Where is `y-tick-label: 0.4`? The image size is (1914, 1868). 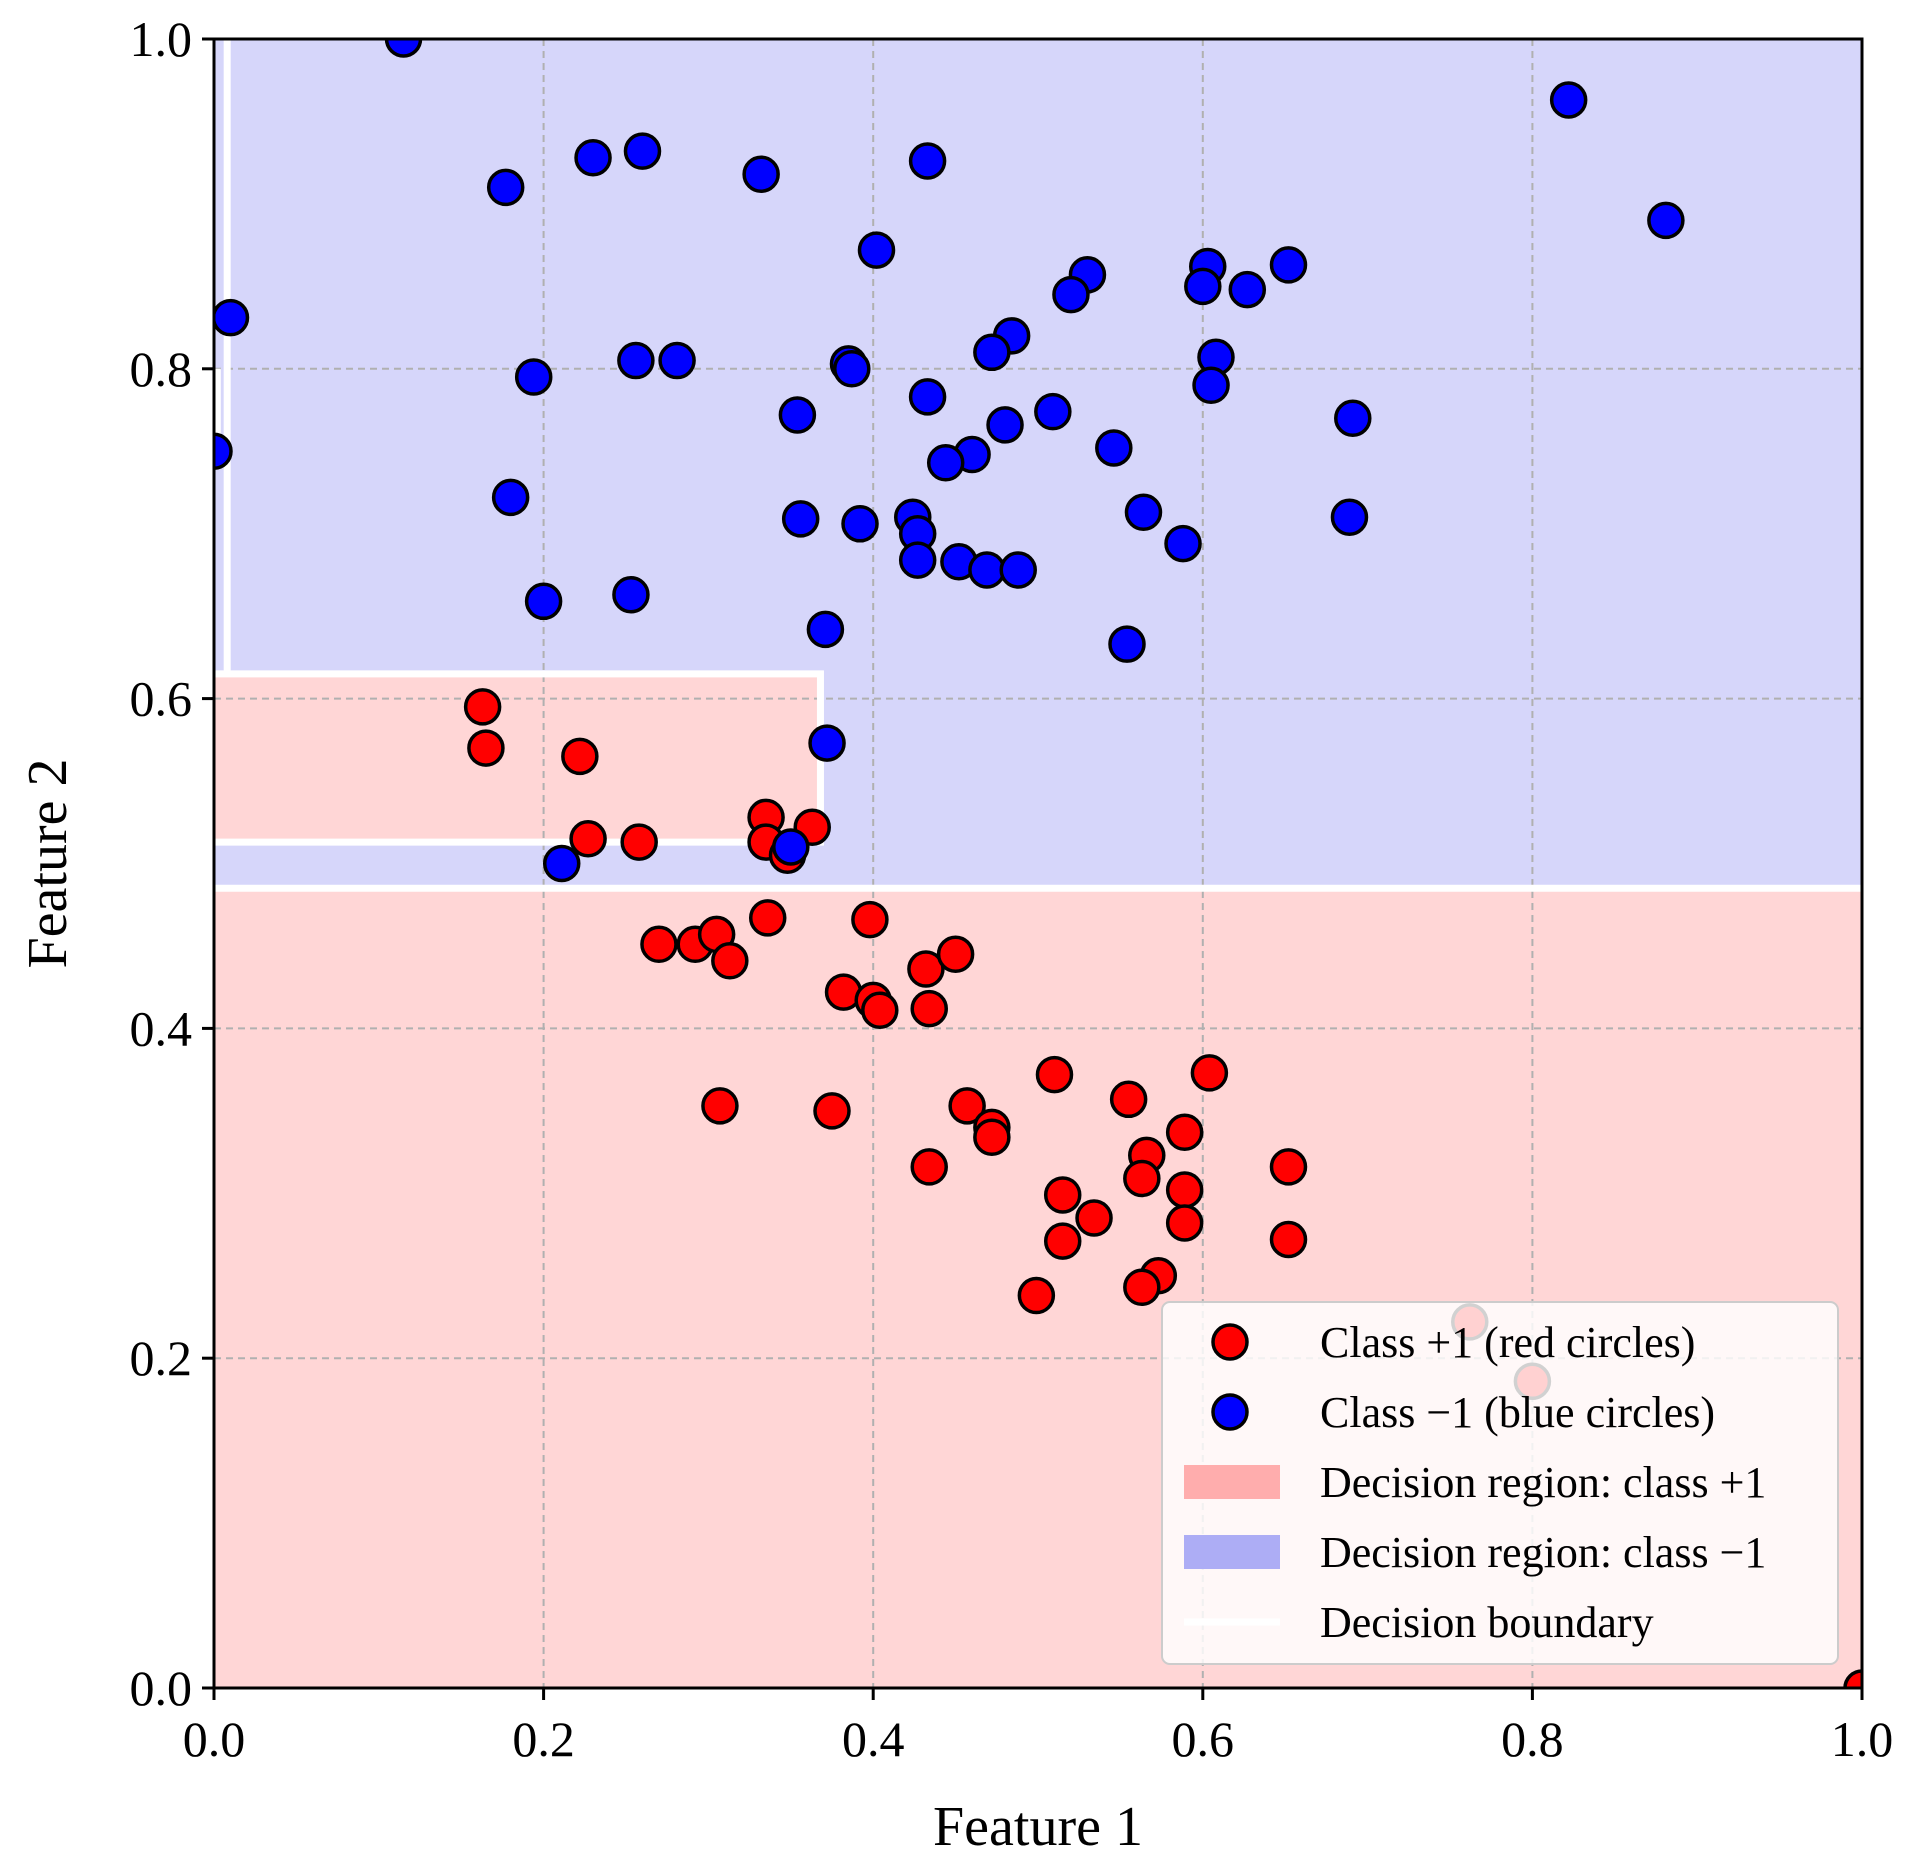 y-tick-label: 0.4 is located at coordinates (161, 1028).